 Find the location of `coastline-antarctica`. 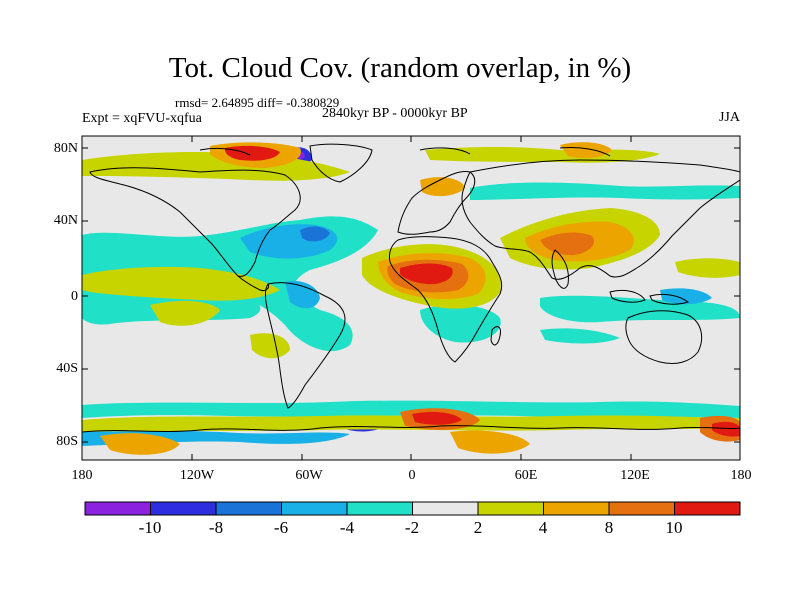

coastline-antarctica is located at coordinates (411, 429).